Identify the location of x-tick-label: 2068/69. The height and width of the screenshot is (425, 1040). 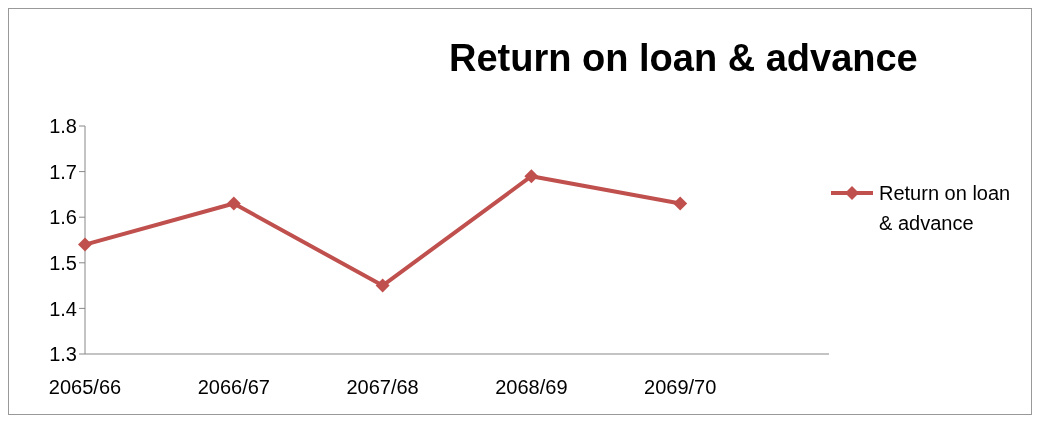
(531, 387).